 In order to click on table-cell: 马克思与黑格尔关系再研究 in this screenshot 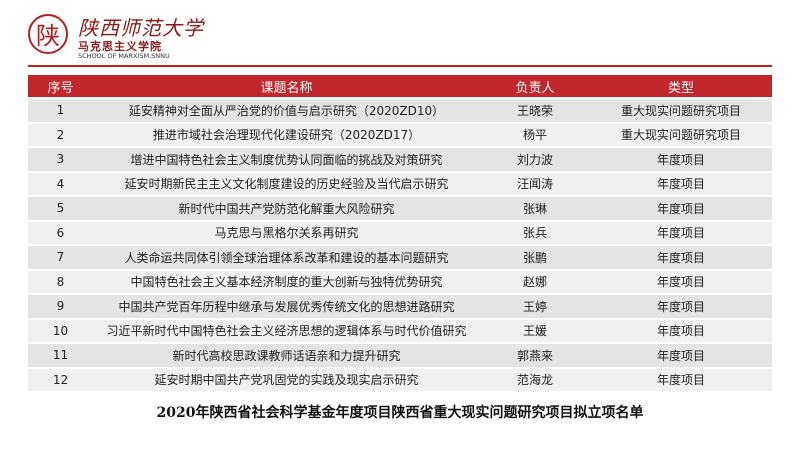, I will do `click(286, 233)`.